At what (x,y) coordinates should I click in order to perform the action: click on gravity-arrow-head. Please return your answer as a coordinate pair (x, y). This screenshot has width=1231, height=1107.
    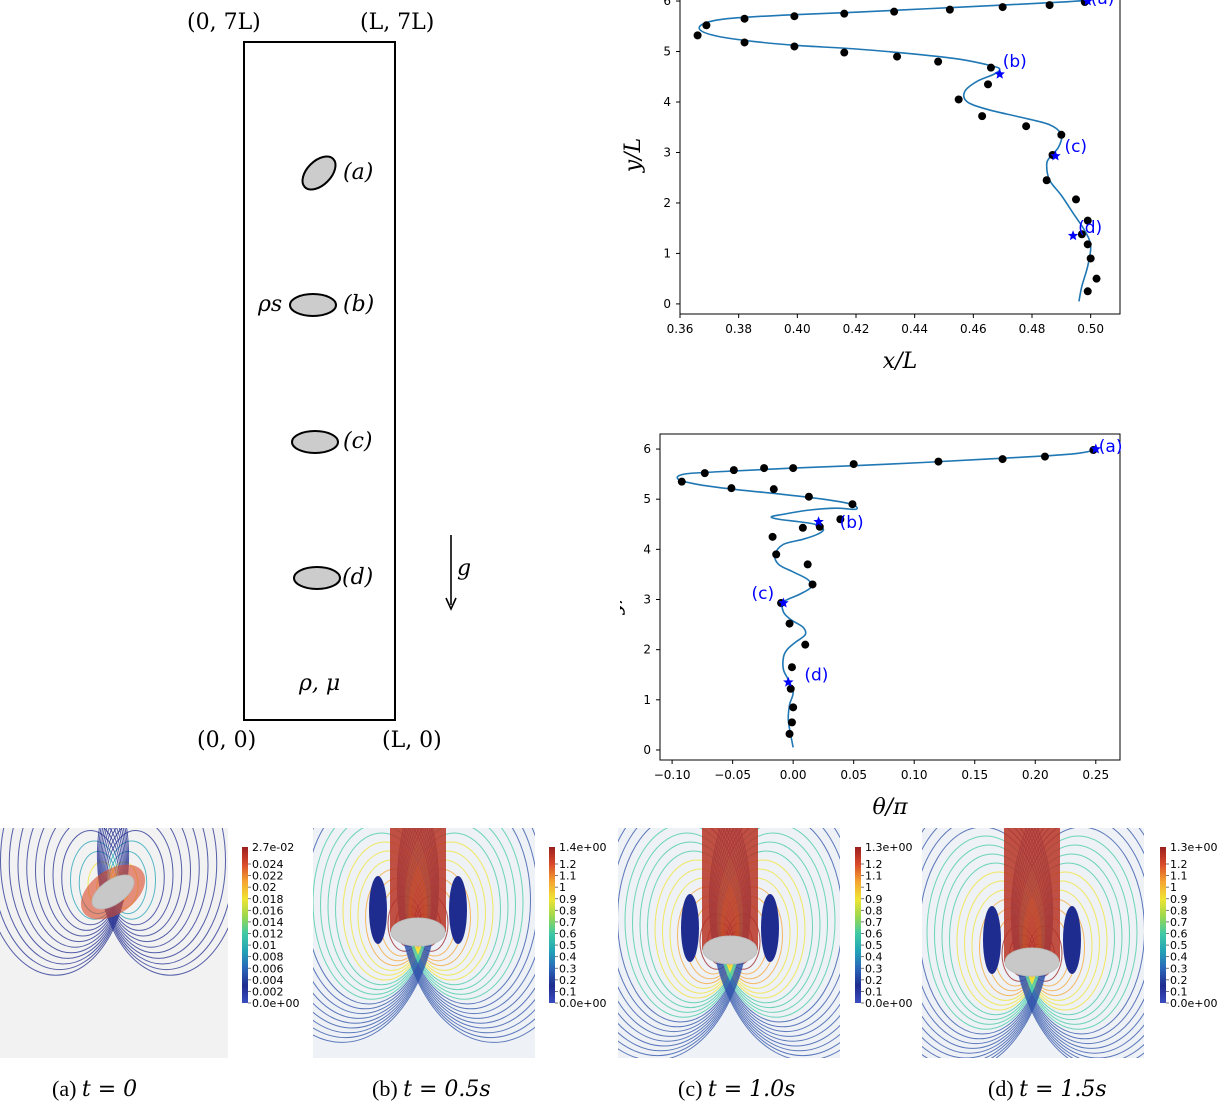
    Looking at the image, I should click on (451, 604).